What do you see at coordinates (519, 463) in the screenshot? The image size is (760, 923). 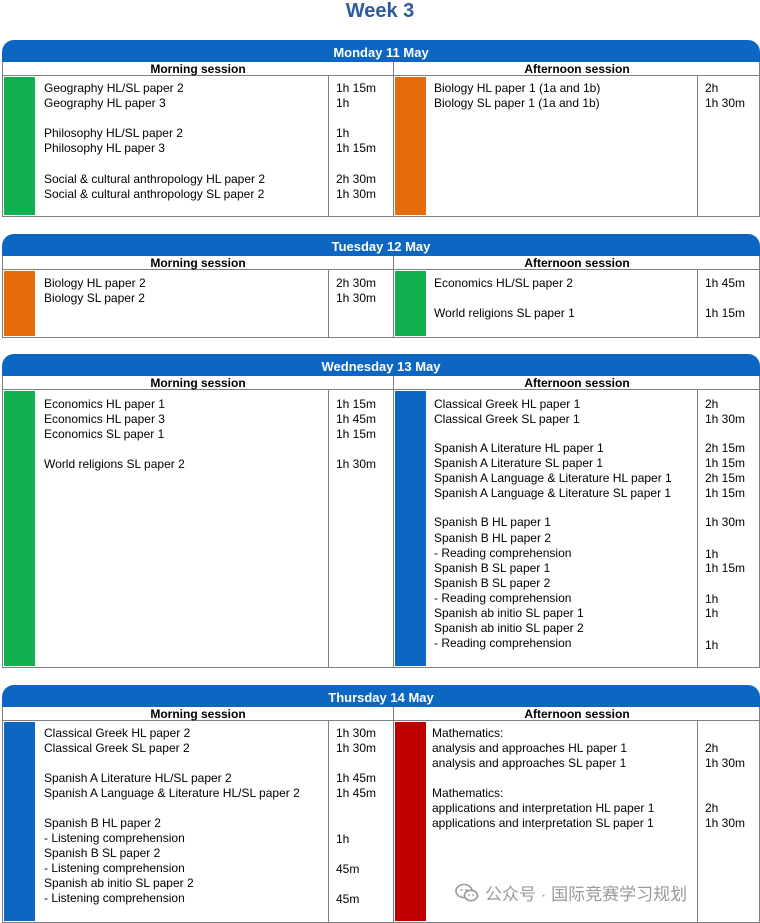 I see `exam-subject: Spanish A Literature SL paper 1` at bounding box center [519, 463].